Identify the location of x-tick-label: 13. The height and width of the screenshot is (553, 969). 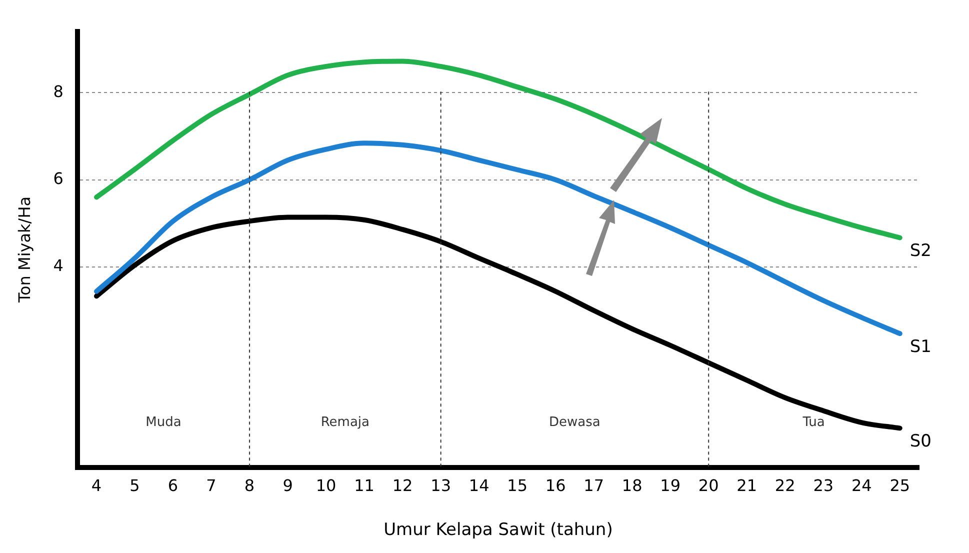
(440, 486).